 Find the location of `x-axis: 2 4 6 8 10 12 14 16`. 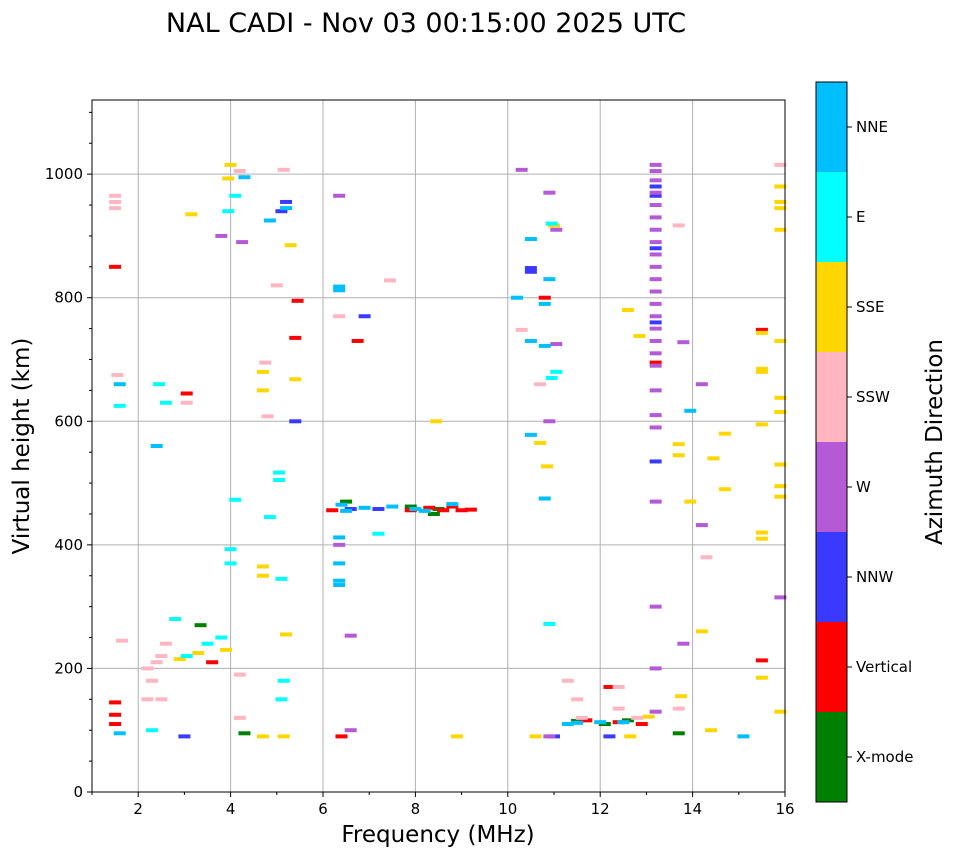

x-axis: 2 4 6 8 10 12 14 16 is located at coordinates (443, 805).